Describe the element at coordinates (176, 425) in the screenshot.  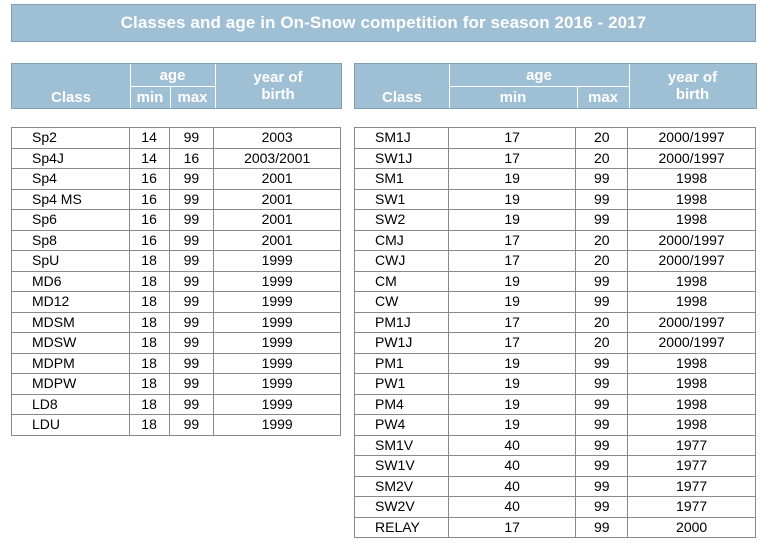
I see `table-row: LDU 18 99 1999` at that location.